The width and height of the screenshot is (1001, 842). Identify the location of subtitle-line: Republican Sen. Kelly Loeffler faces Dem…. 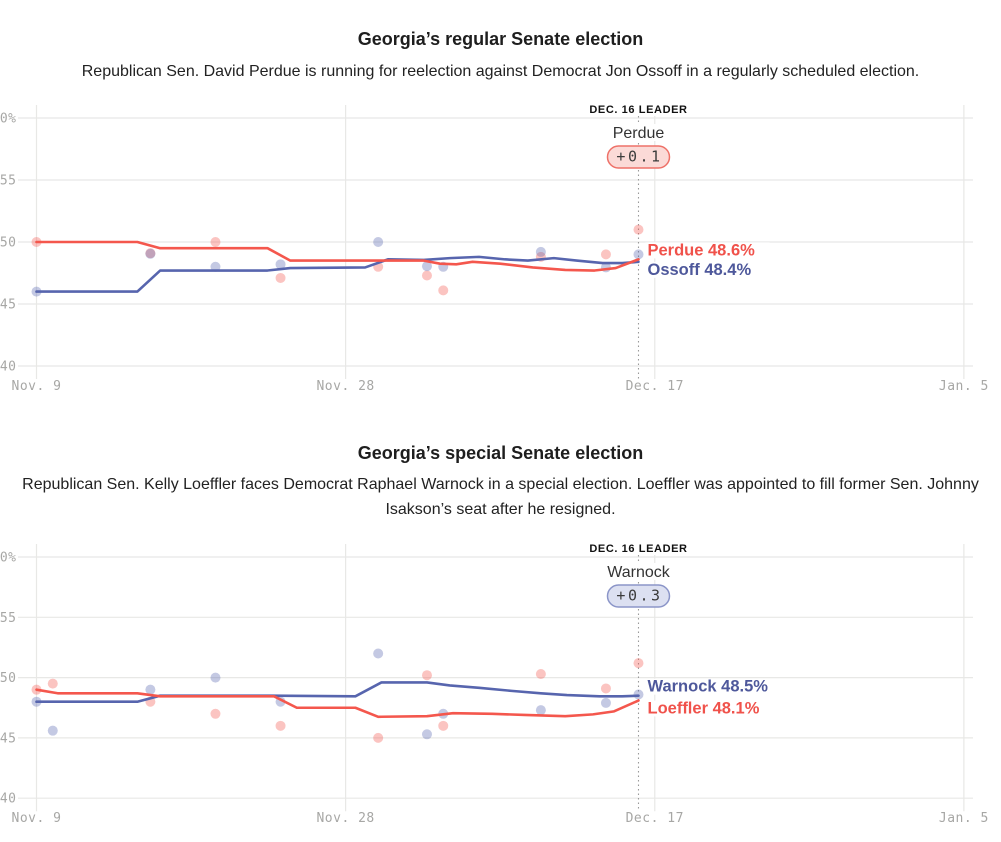
(500, 484).